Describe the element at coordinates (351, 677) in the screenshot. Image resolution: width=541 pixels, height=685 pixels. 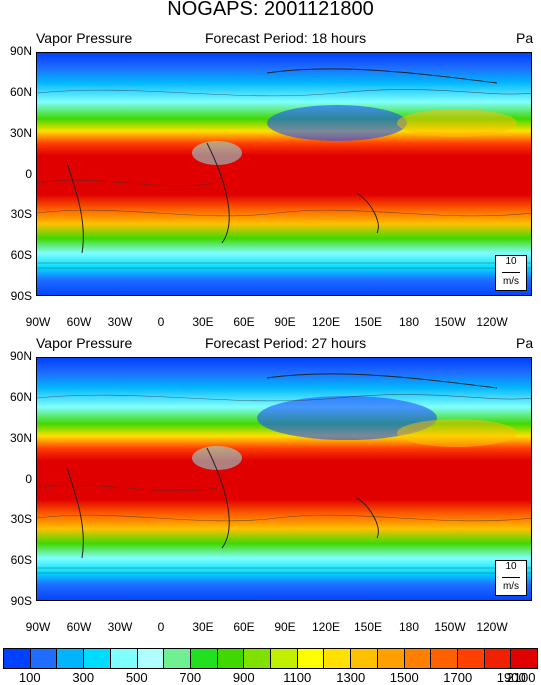
I see `legend-label: 1300` at that location.